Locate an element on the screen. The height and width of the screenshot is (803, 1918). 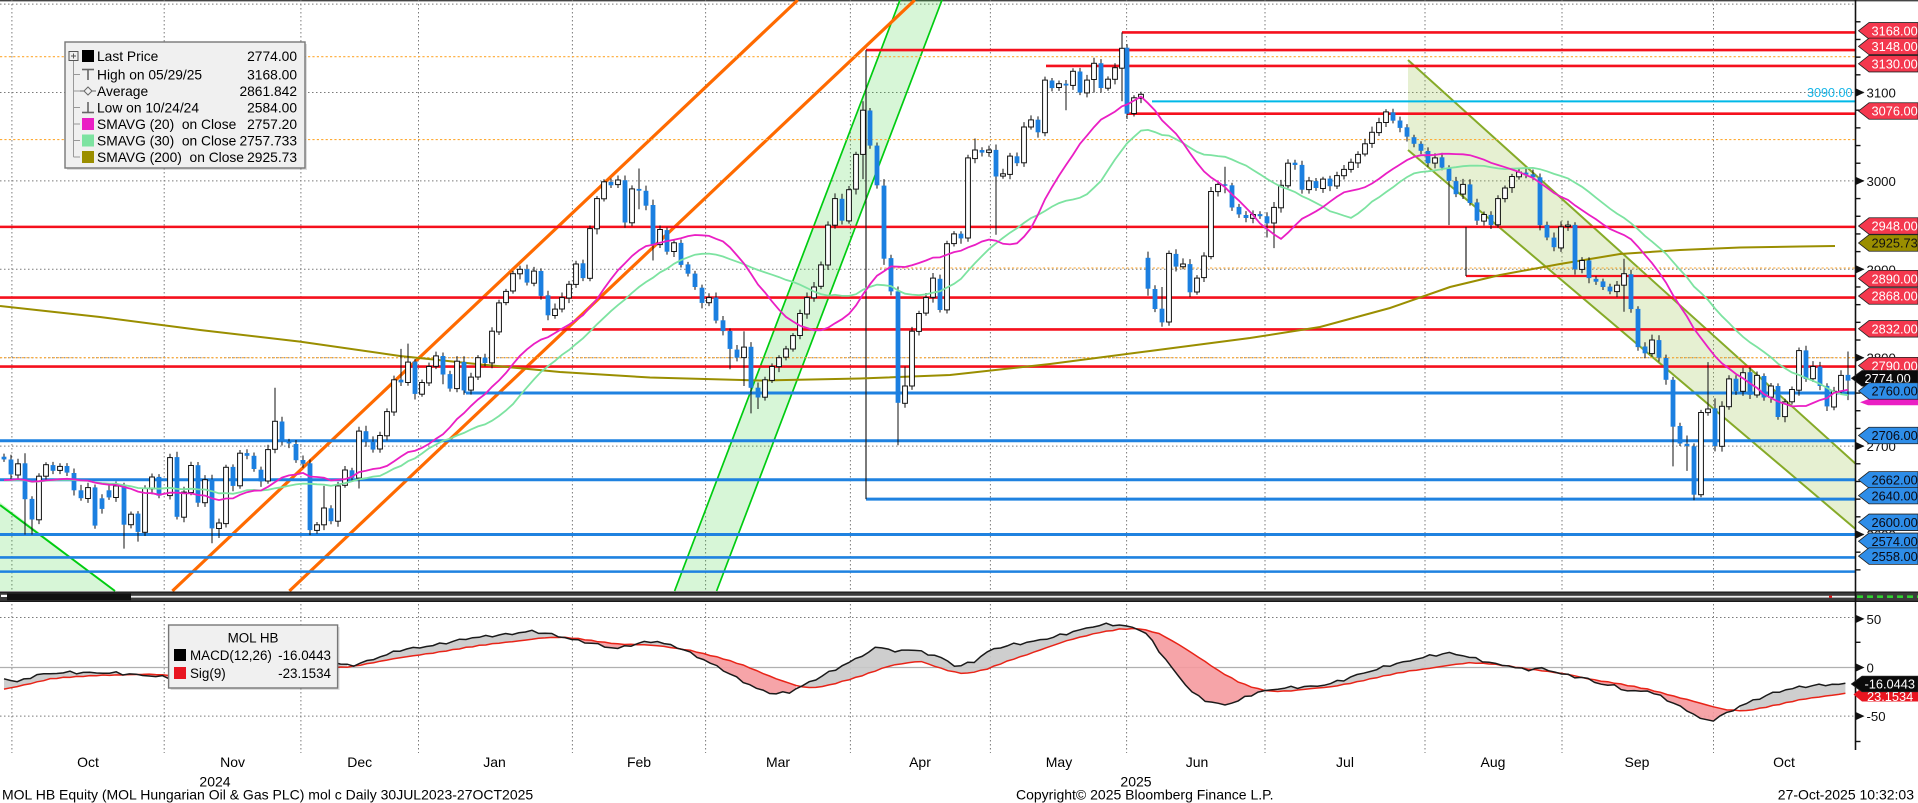
svg-text: 3100 is located at coordinates (1881, 93).